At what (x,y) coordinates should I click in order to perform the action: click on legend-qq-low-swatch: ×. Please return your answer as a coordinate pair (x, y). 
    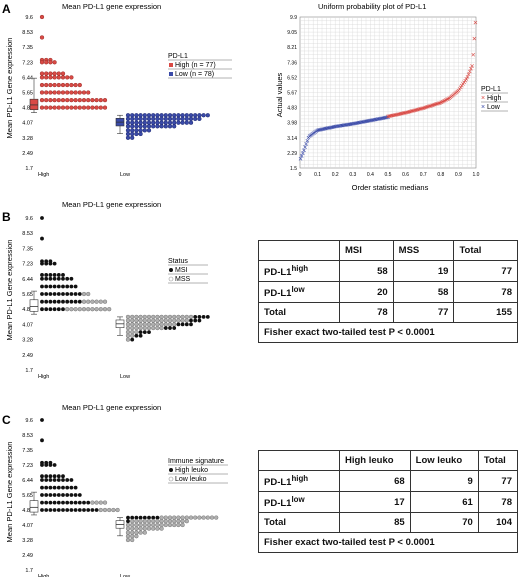
    Looking at the image, I should click on (483, 107).